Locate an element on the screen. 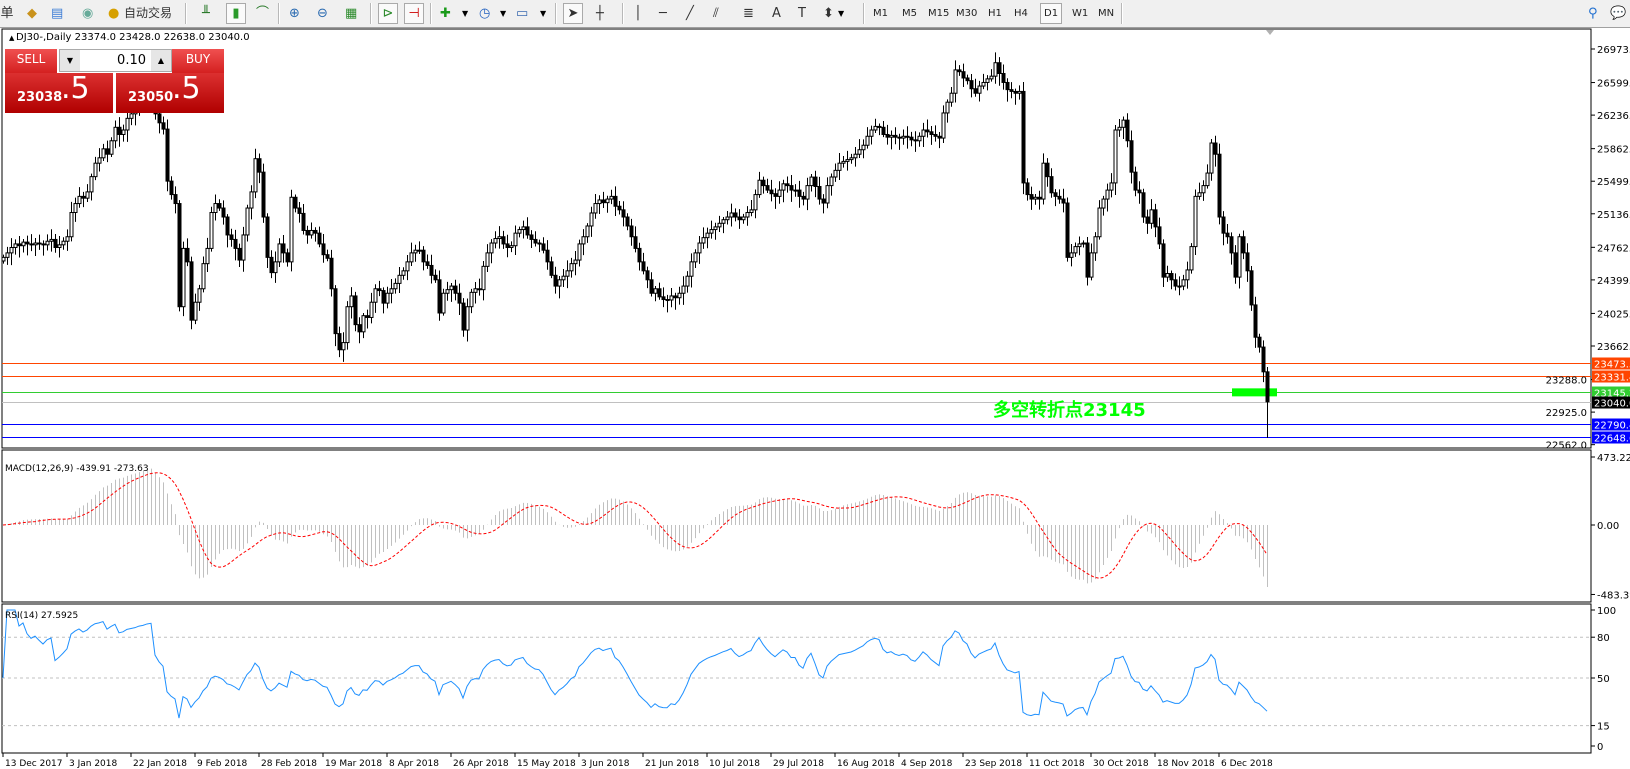 This screenshot has height=769, width=1630. vertical-line-icon: │ is located at coordinates (638, 13).